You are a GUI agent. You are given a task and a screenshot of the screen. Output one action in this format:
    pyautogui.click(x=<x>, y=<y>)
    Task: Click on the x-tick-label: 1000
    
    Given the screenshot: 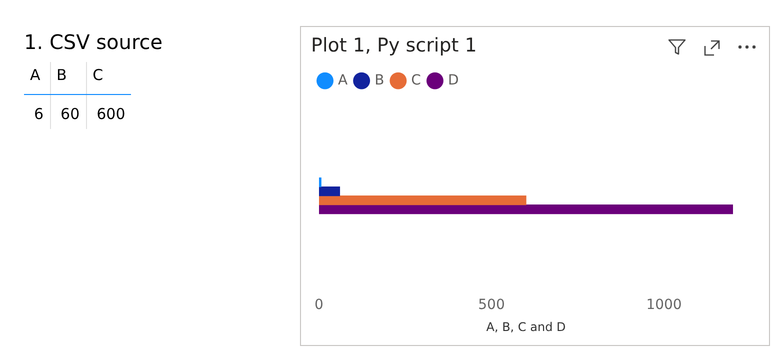 What is the action you would take?
    pyautogui.click(x=664, y=304)
    